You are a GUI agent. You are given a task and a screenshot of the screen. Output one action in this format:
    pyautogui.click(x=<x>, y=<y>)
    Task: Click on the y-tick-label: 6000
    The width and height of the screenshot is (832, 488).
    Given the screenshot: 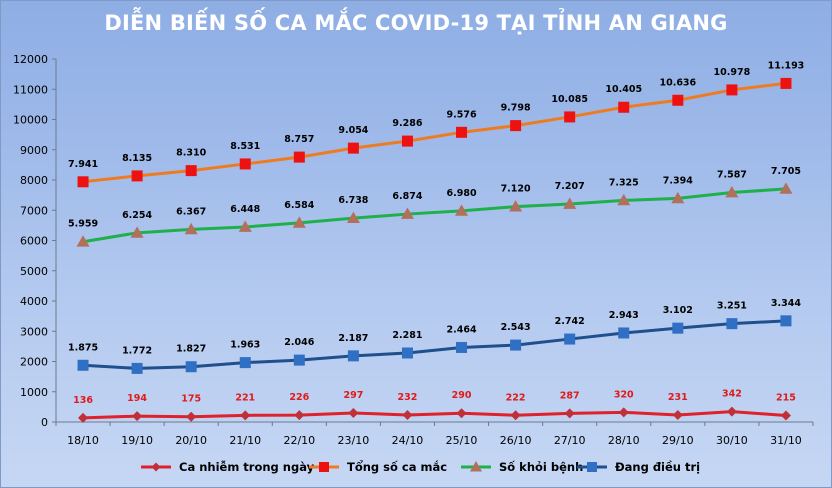 What is the action you would take?
    pyautogui.click(x=34, y=241)
    